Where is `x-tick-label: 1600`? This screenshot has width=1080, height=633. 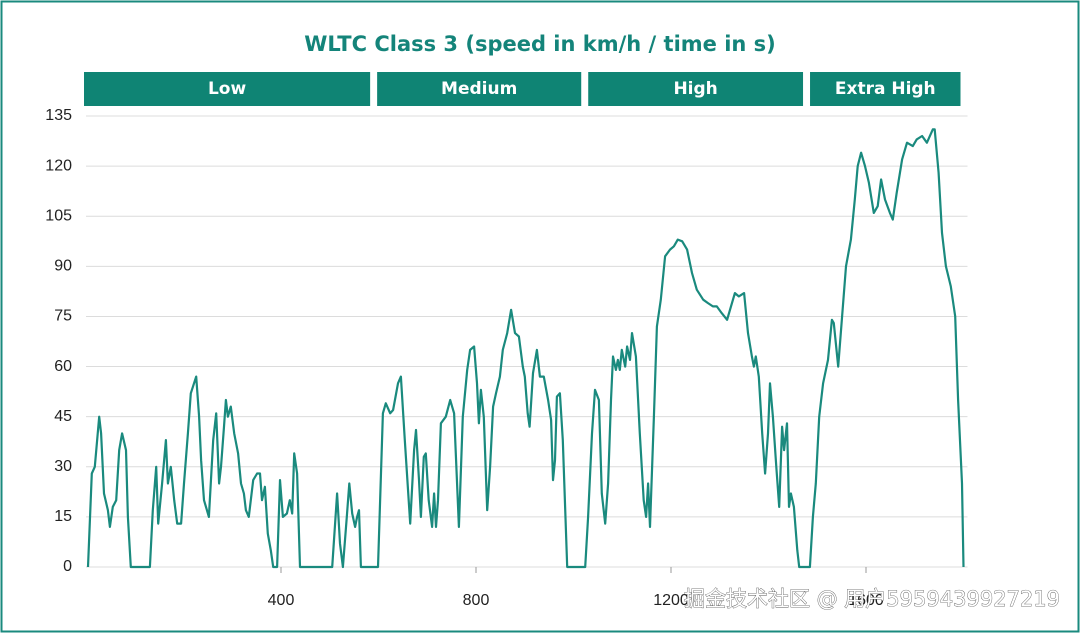 x-tick-label: 1600 is located at coordinates (866, 600).